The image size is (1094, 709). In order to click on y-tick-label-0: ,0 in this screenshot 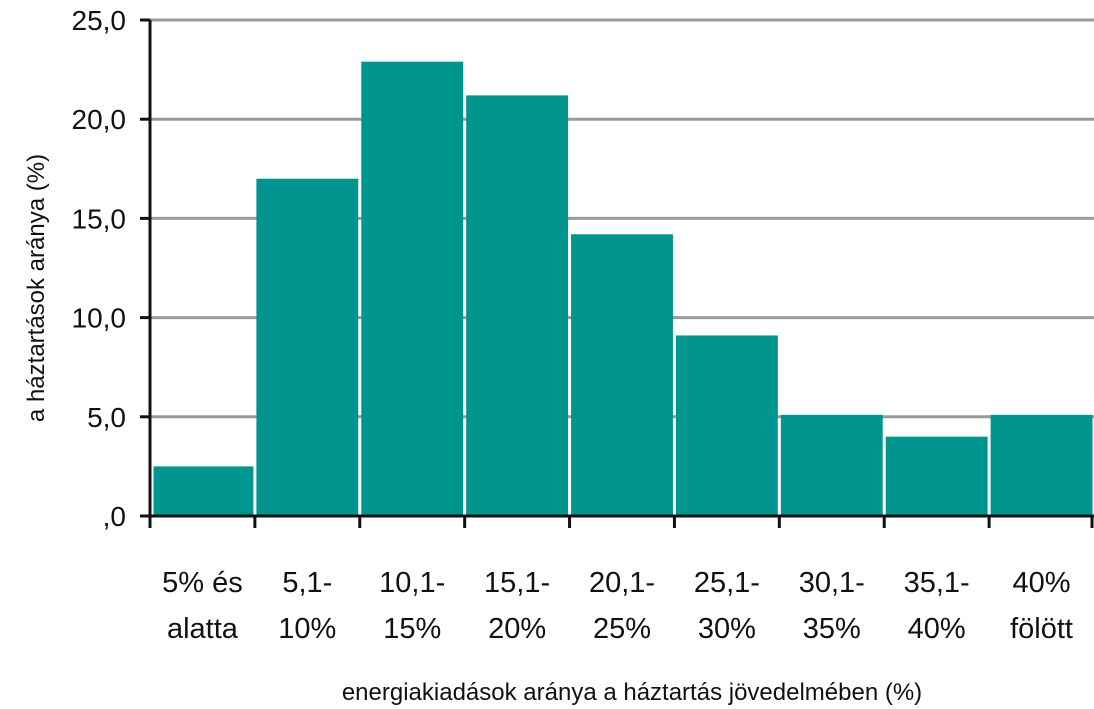, I will do `click(114, 516)`.